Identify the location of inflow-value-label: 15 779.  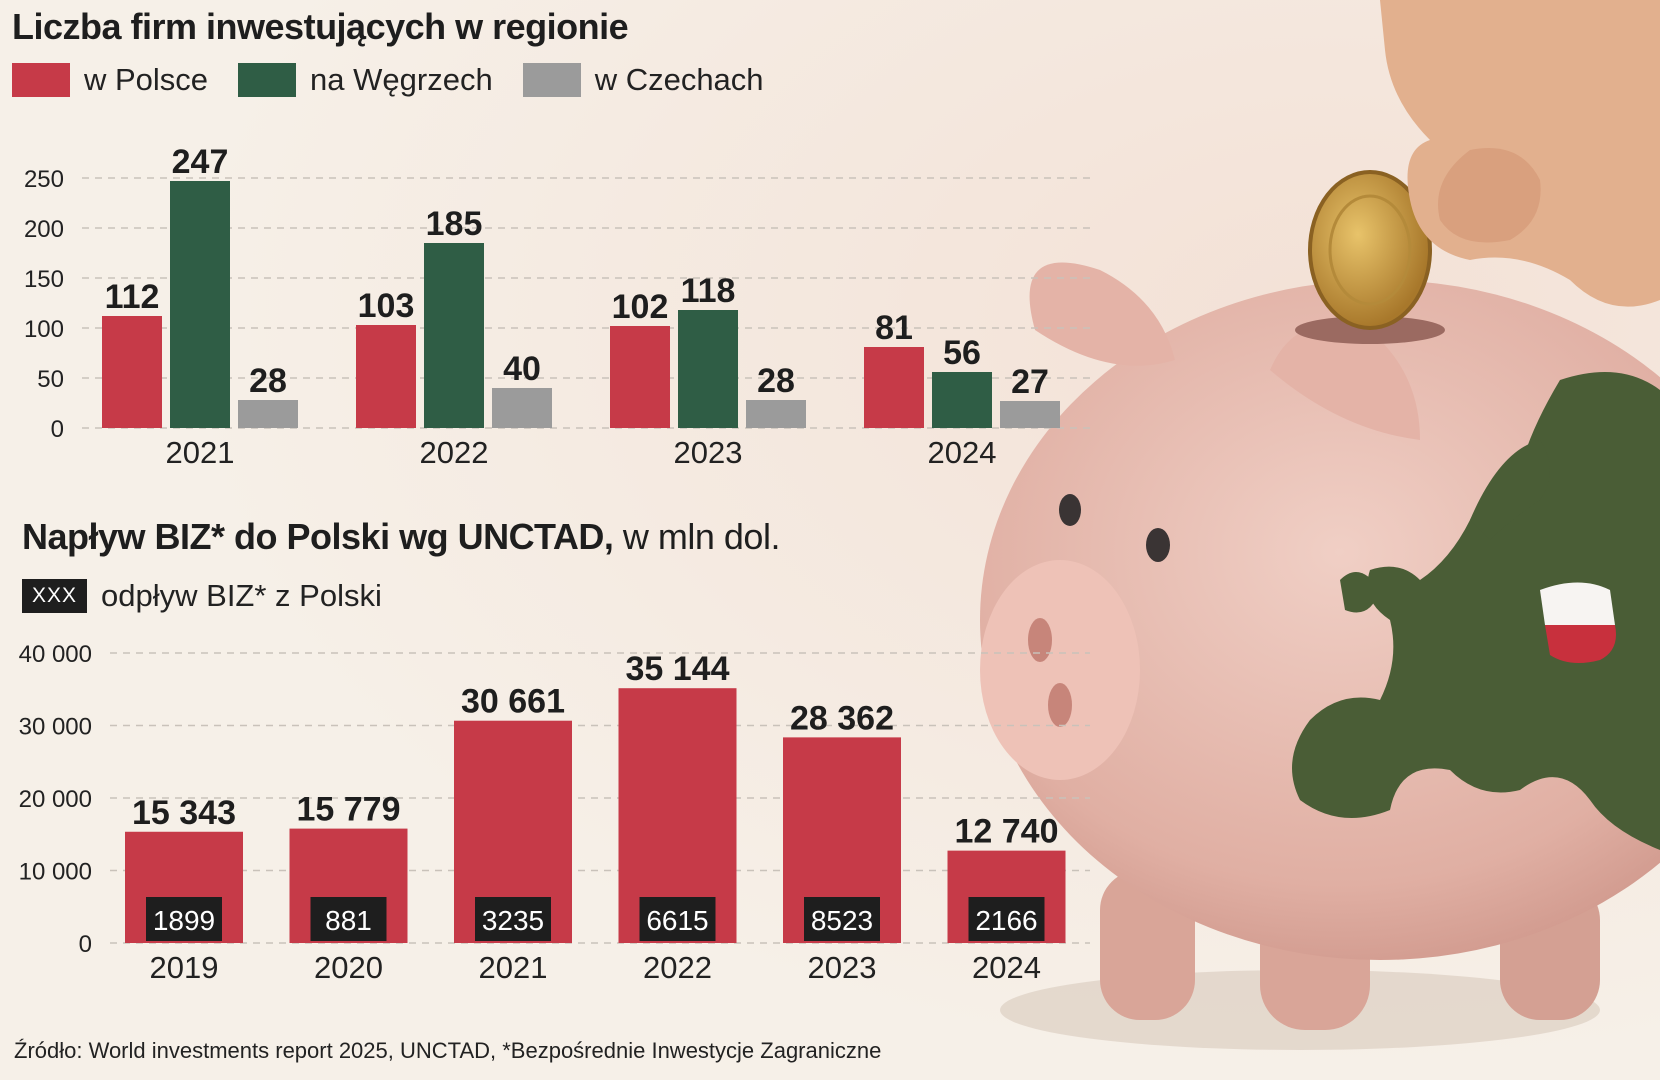
(349, 810).